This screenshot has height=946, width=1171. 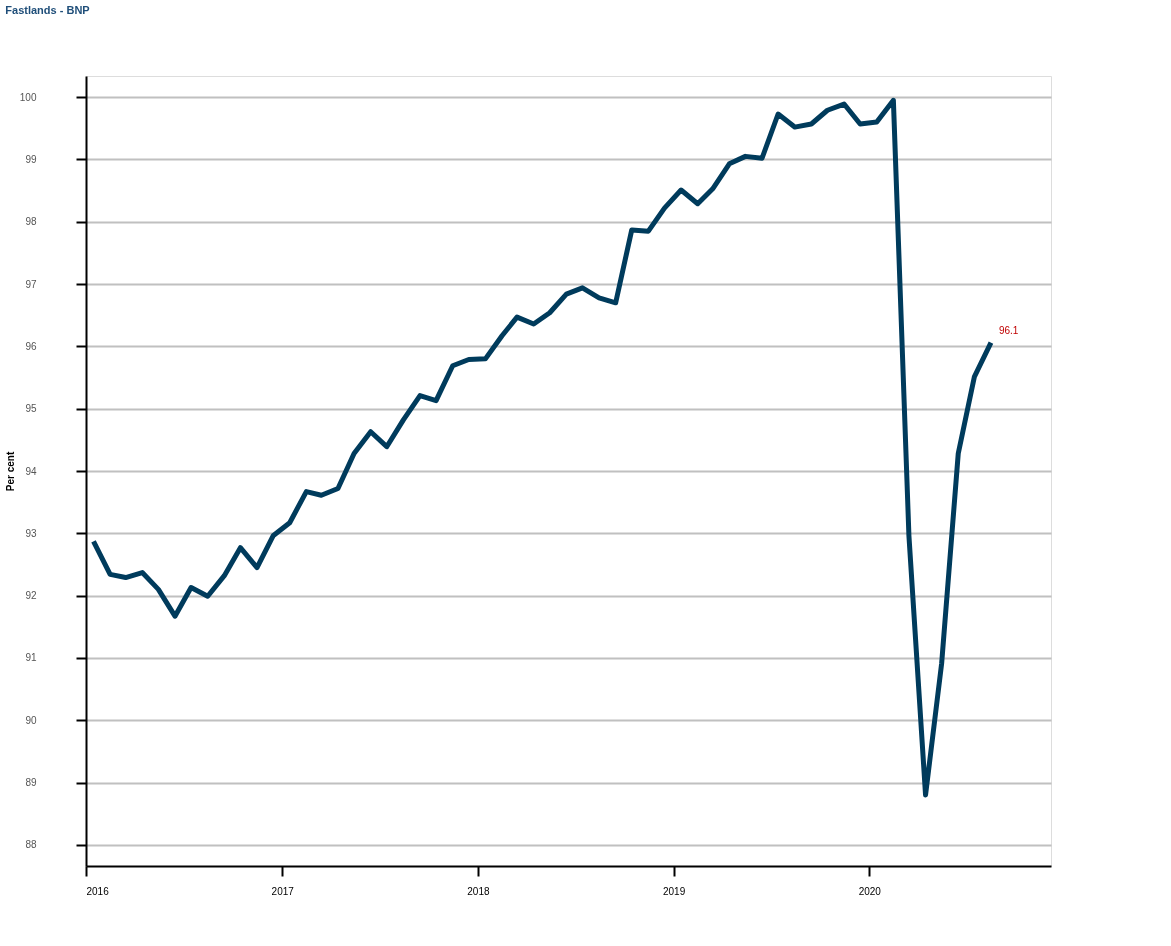 What do you see at coordinates (31, 533) in the screenshot?
I see `y-tick-label: 93` at bounding box center [31, 533].